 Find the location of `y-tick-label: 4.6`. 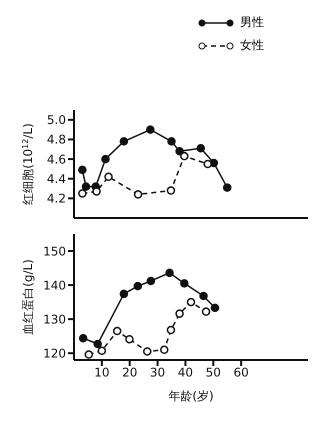

y-tick-label: 4.6 is located at coordinates (56, 159).